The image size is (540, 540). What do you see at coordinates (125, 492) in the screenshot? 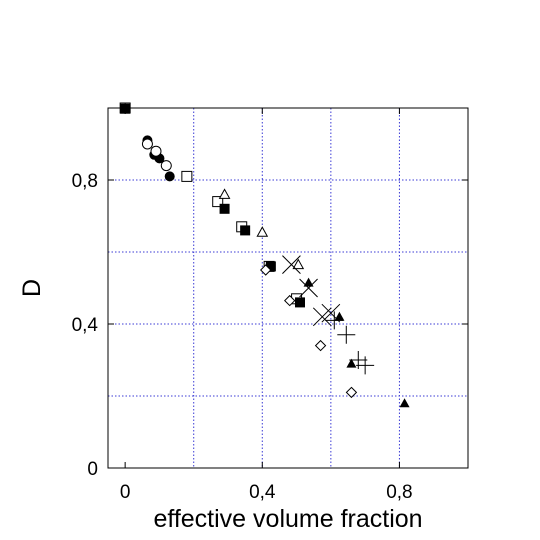
I see `x-tick-label: 0` at bounding box center [125, 492].